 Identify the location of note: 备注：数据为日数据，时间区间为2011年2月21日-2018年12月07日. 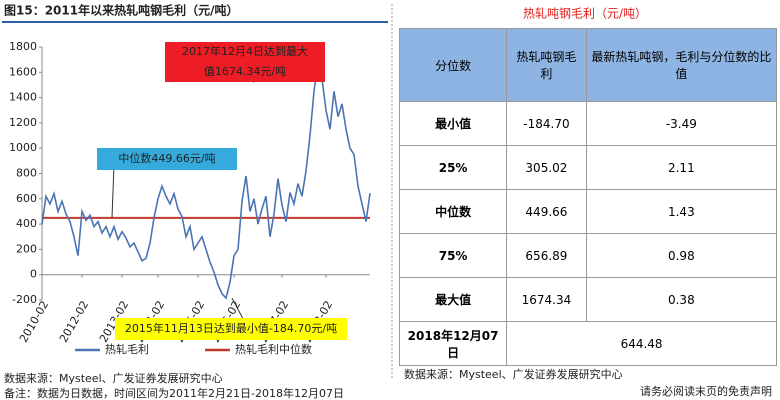
(174, 393).